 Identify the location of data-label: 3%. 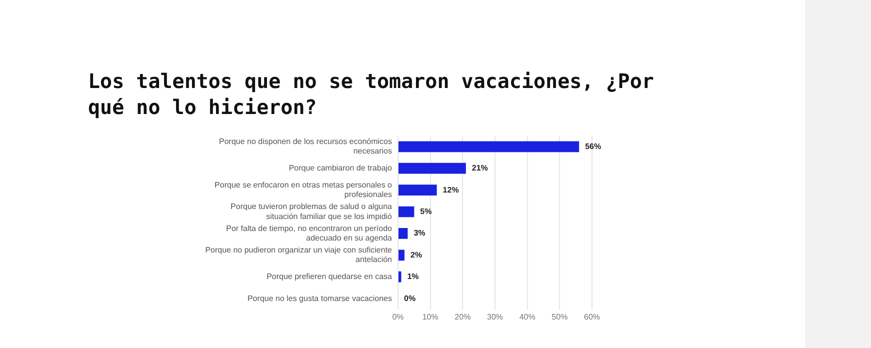
(420, 233).